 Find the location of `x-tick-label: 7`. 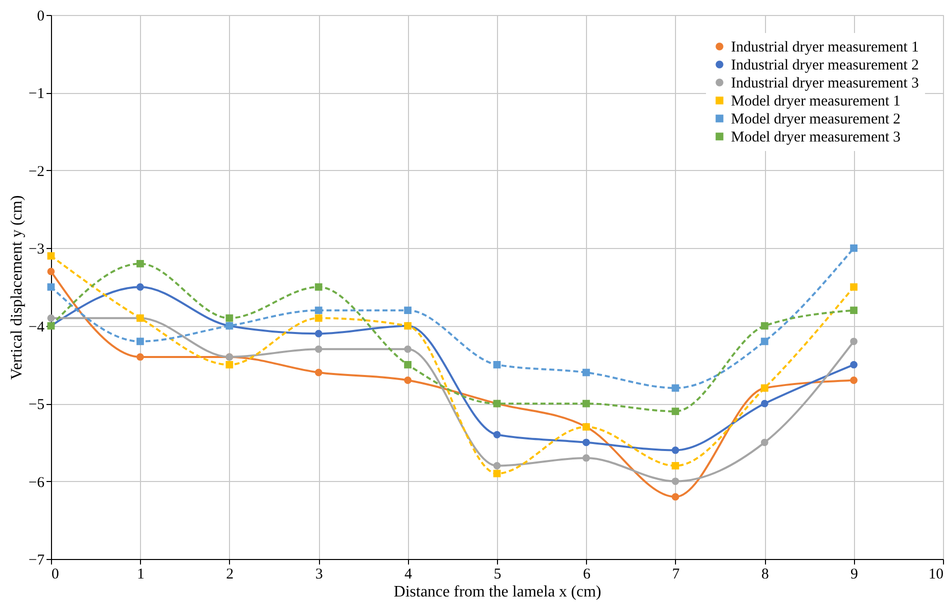

x-tick-label: 7 is located at coordinates (676, 574).